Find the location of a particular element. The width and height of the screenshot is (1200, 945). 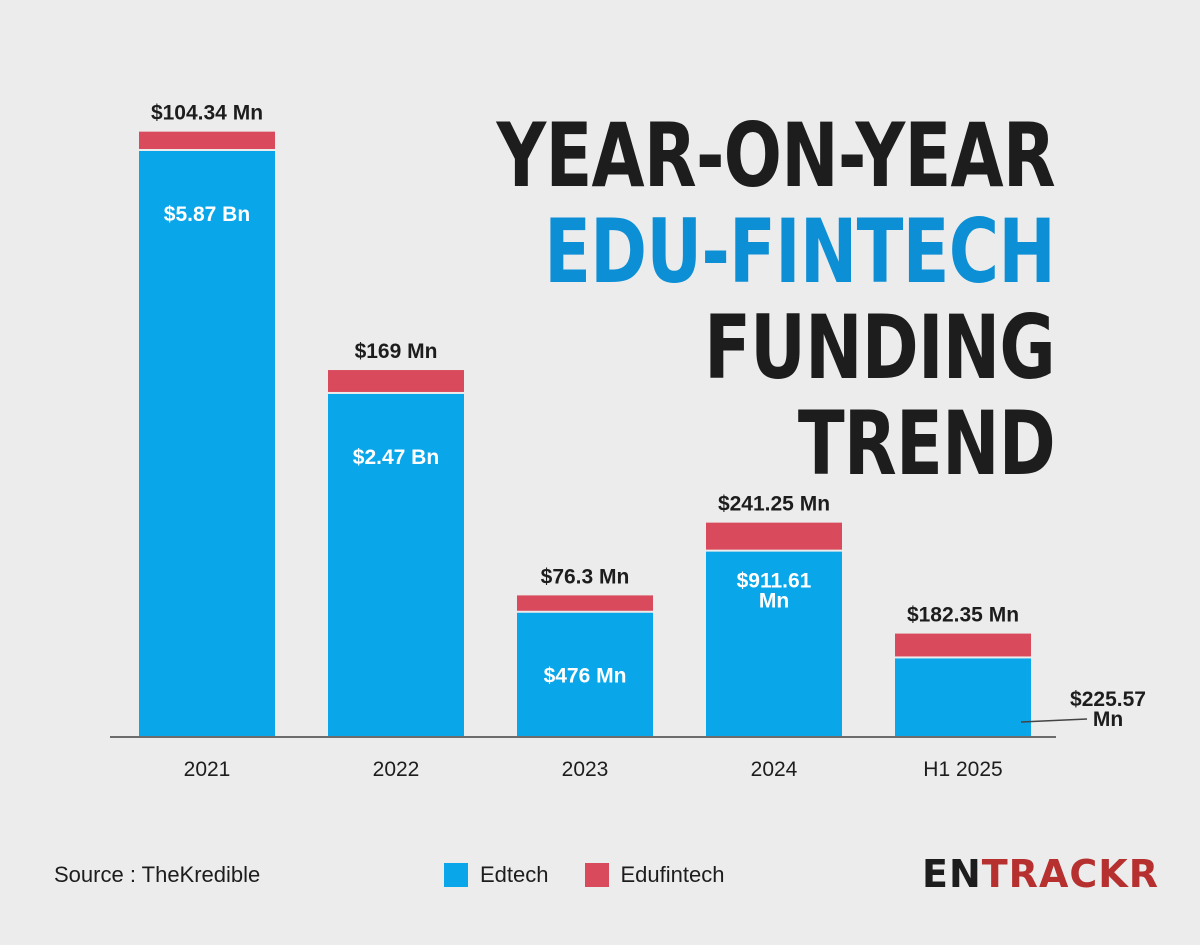

label-edtech-1: $2.47 Bn is located at coordinates (396, 457).